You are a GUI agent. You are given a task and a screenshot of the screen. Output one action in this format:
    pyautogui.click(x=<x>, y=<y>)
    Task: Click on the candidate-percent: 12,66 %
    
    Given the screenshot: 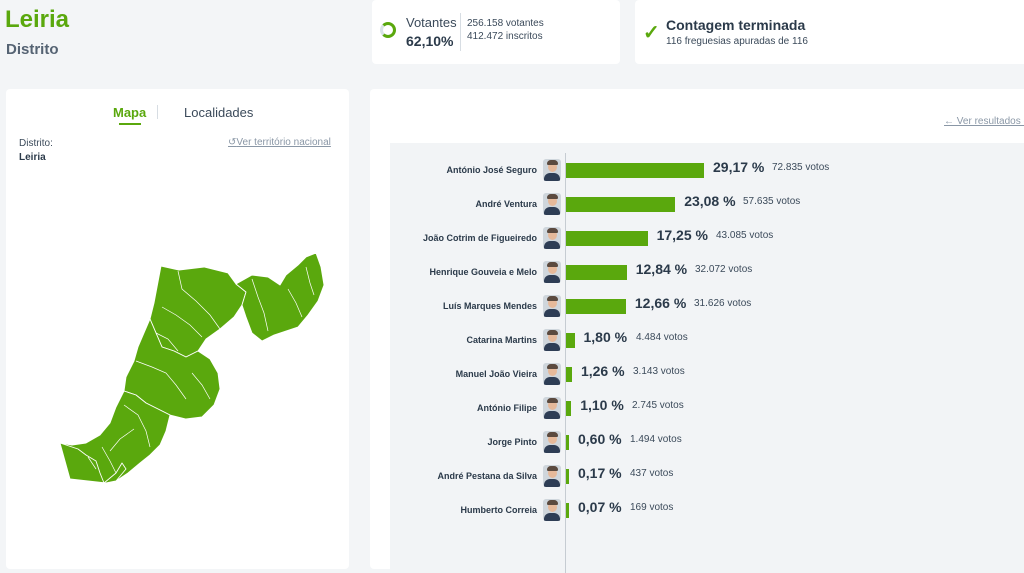 What is the action you would take?
    pyautogui.click(x=660, y=303)
    